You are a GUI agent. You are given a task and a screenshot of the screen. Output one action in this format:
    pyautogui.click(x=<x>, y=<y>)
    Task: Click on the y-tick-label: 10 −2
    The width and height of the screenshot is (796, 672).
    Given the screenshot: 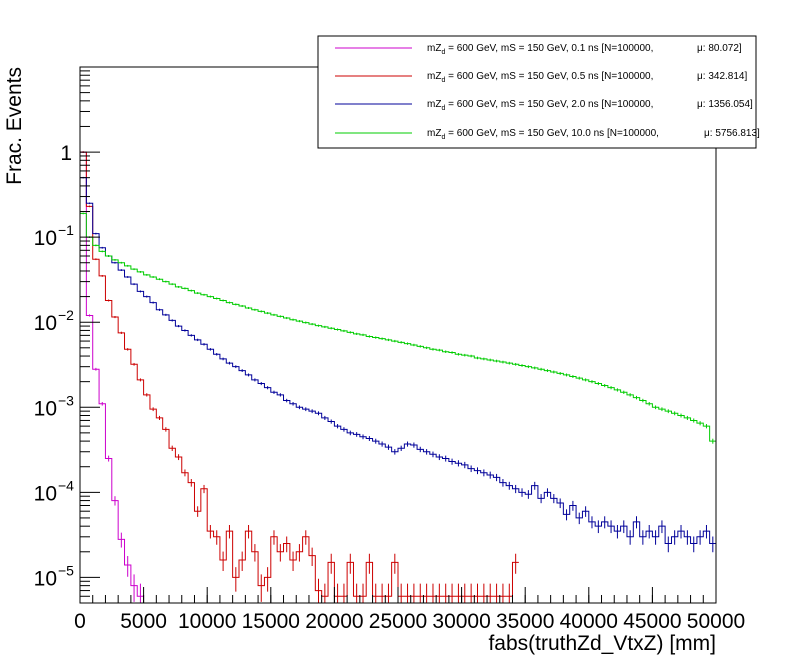 What is the action you would take?
    pyautogui.click(x=54, y=321)
    